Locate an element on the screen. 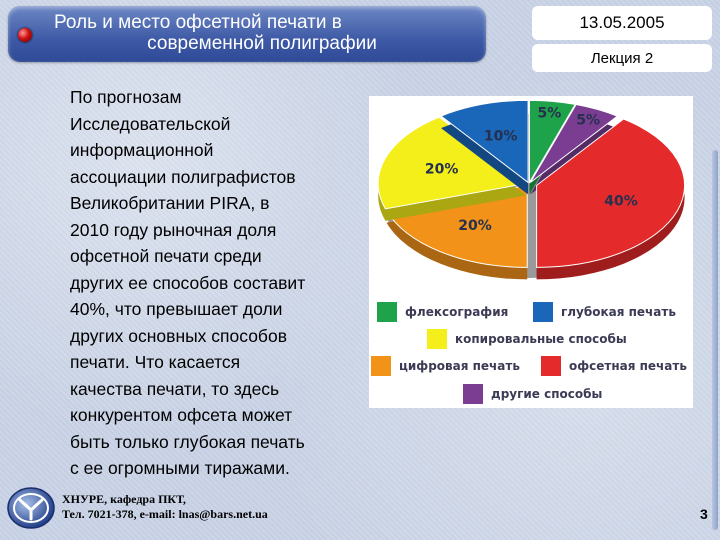  body-line: 2010 году рыночная доля is located at coordinates (173, 229).